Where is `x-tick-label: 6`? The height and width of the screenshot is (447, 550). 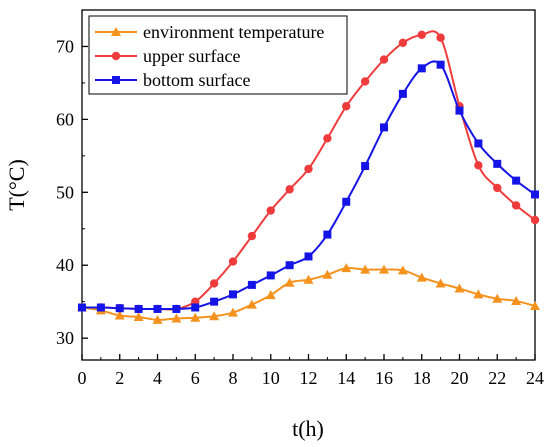
x-tick-label: 6 is located at coordinates (195, 378).